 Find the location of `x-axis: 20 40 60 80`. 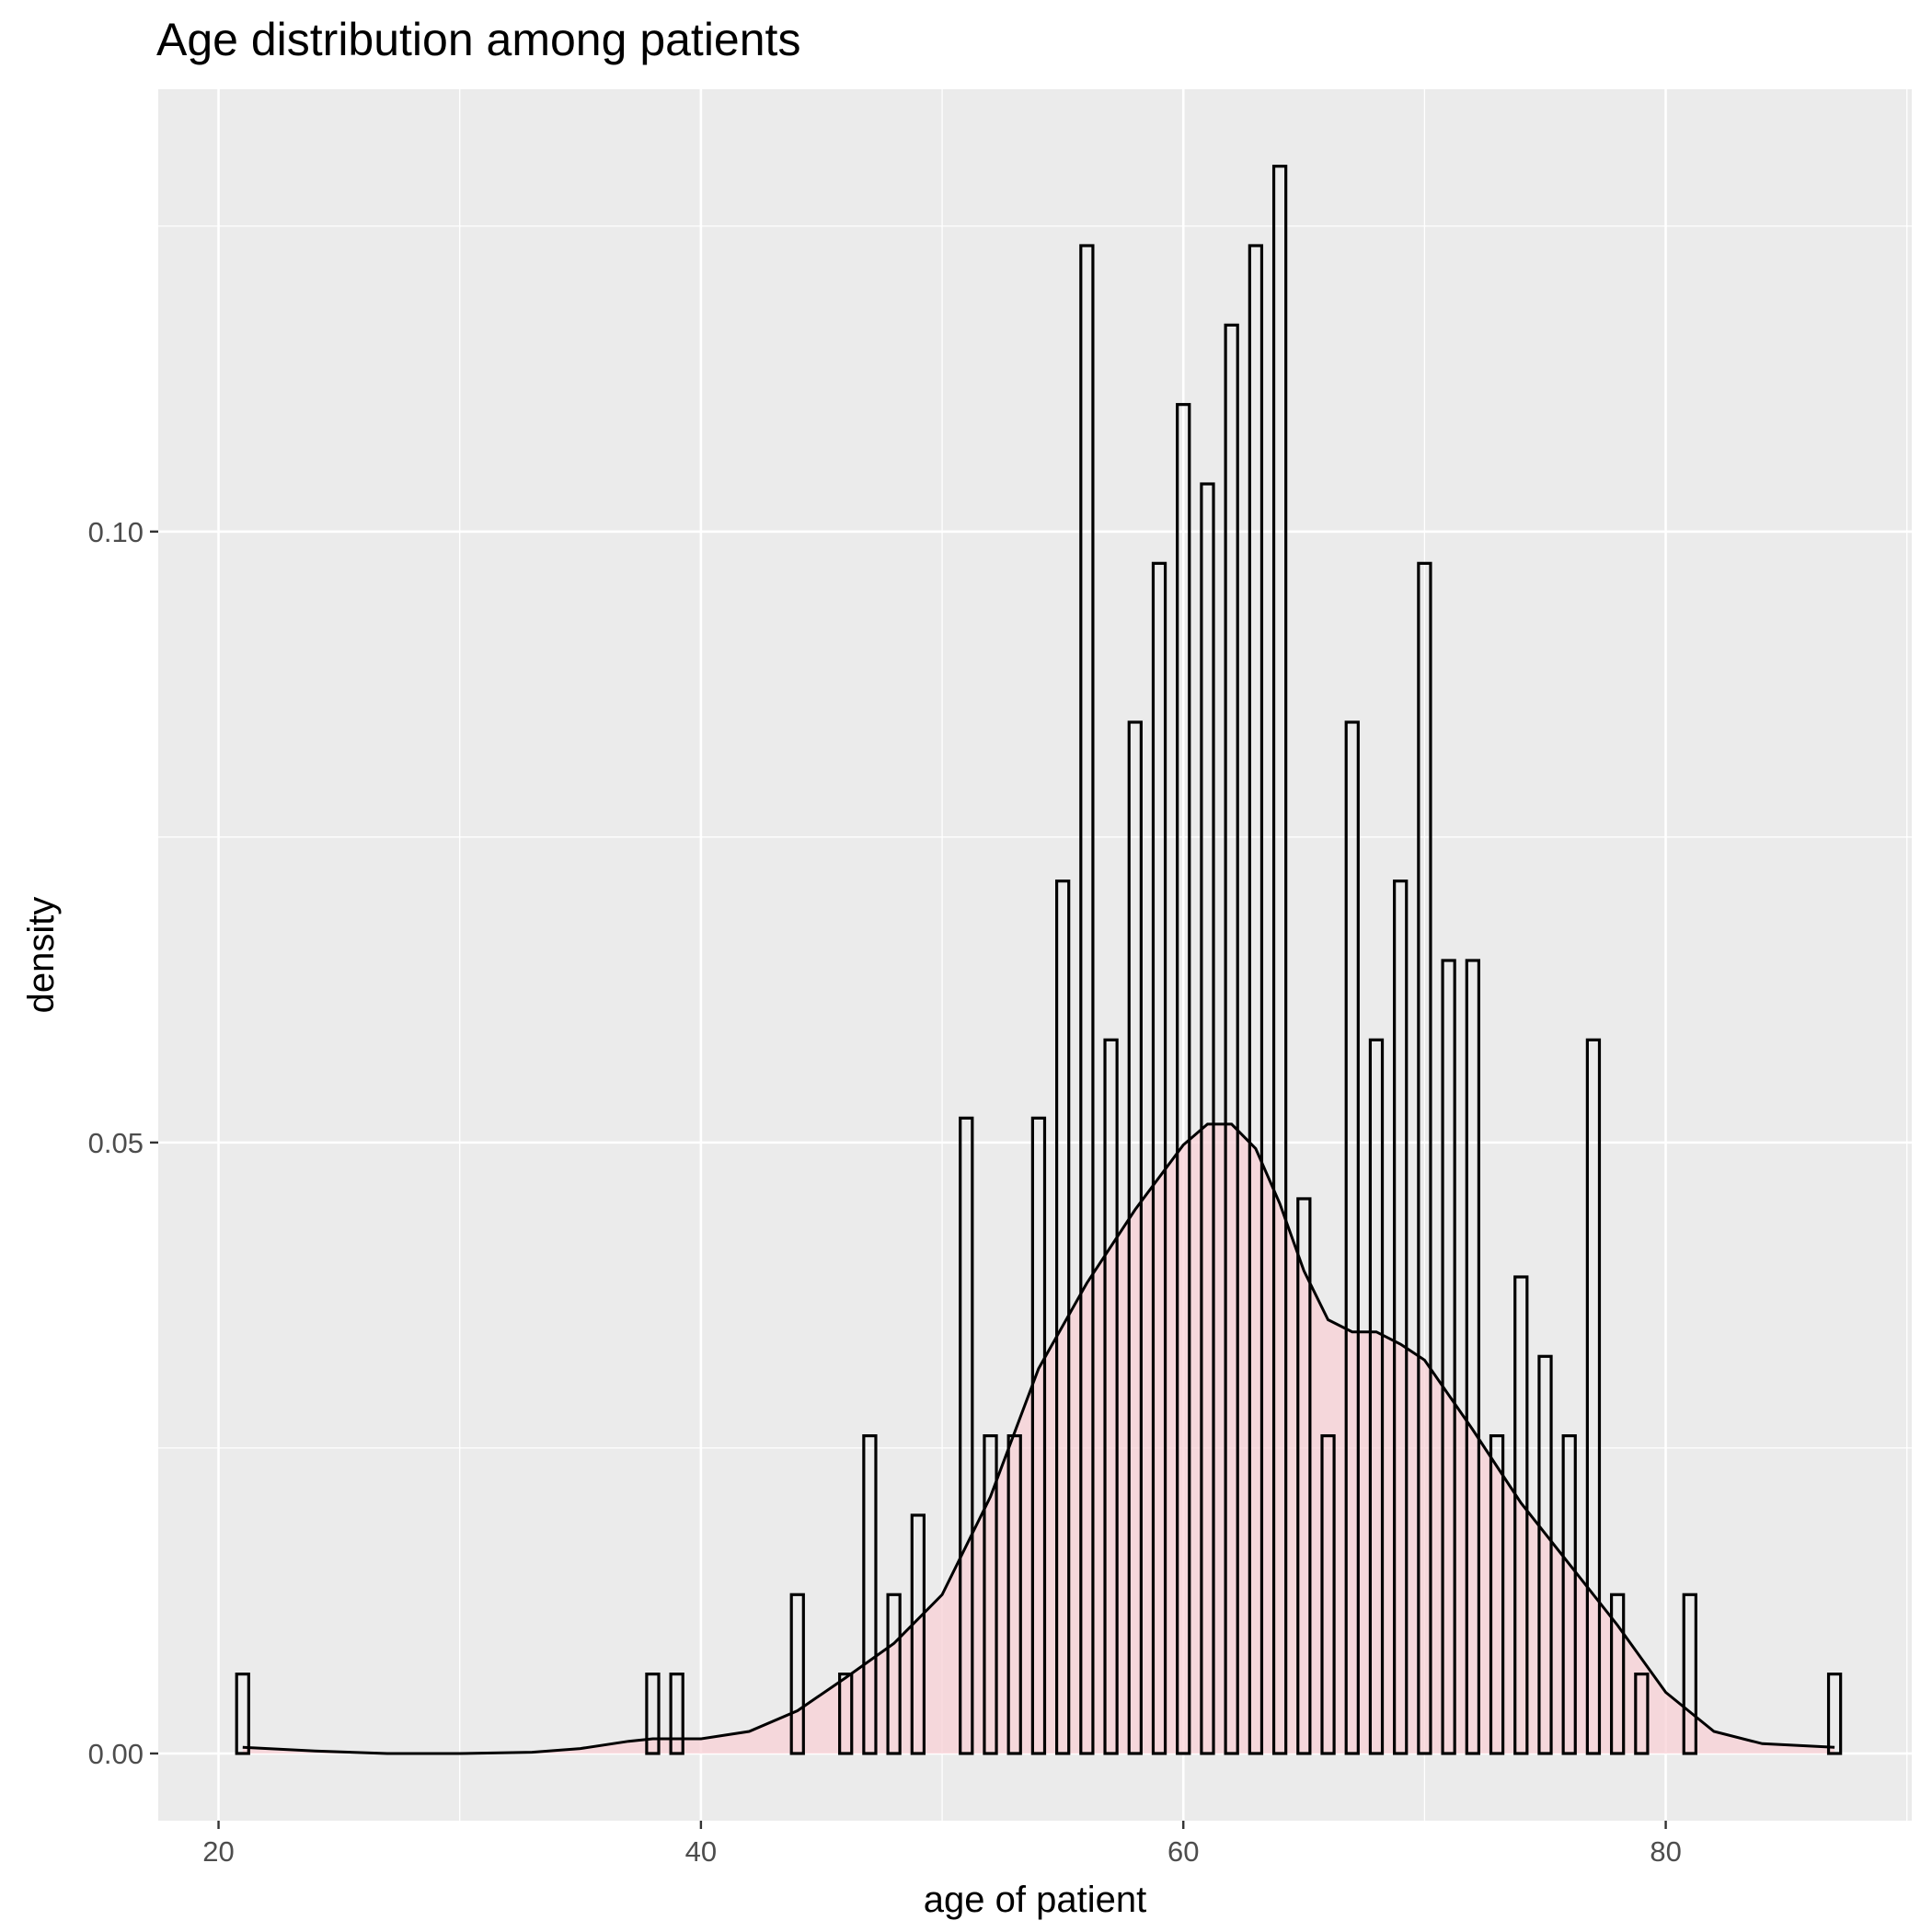

x-axis: 20 40 60 80 is located at coordinates (942, 1844).